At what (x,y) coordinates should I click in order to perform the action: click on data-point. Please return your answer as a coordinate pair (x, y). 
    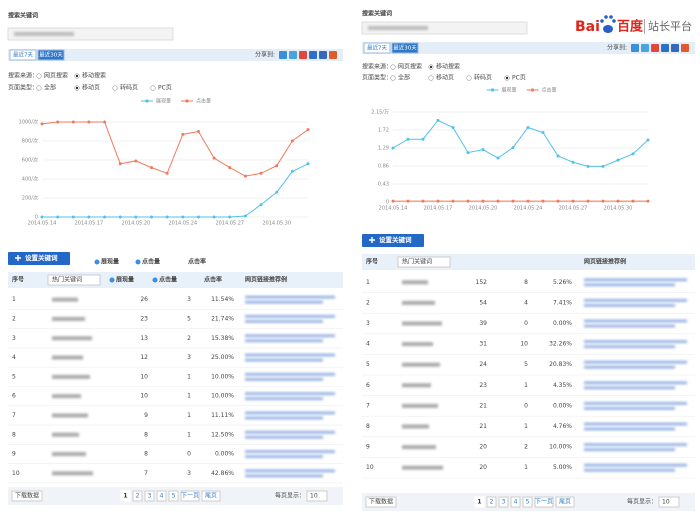
    Looking at the image, I should click on (498, 158).